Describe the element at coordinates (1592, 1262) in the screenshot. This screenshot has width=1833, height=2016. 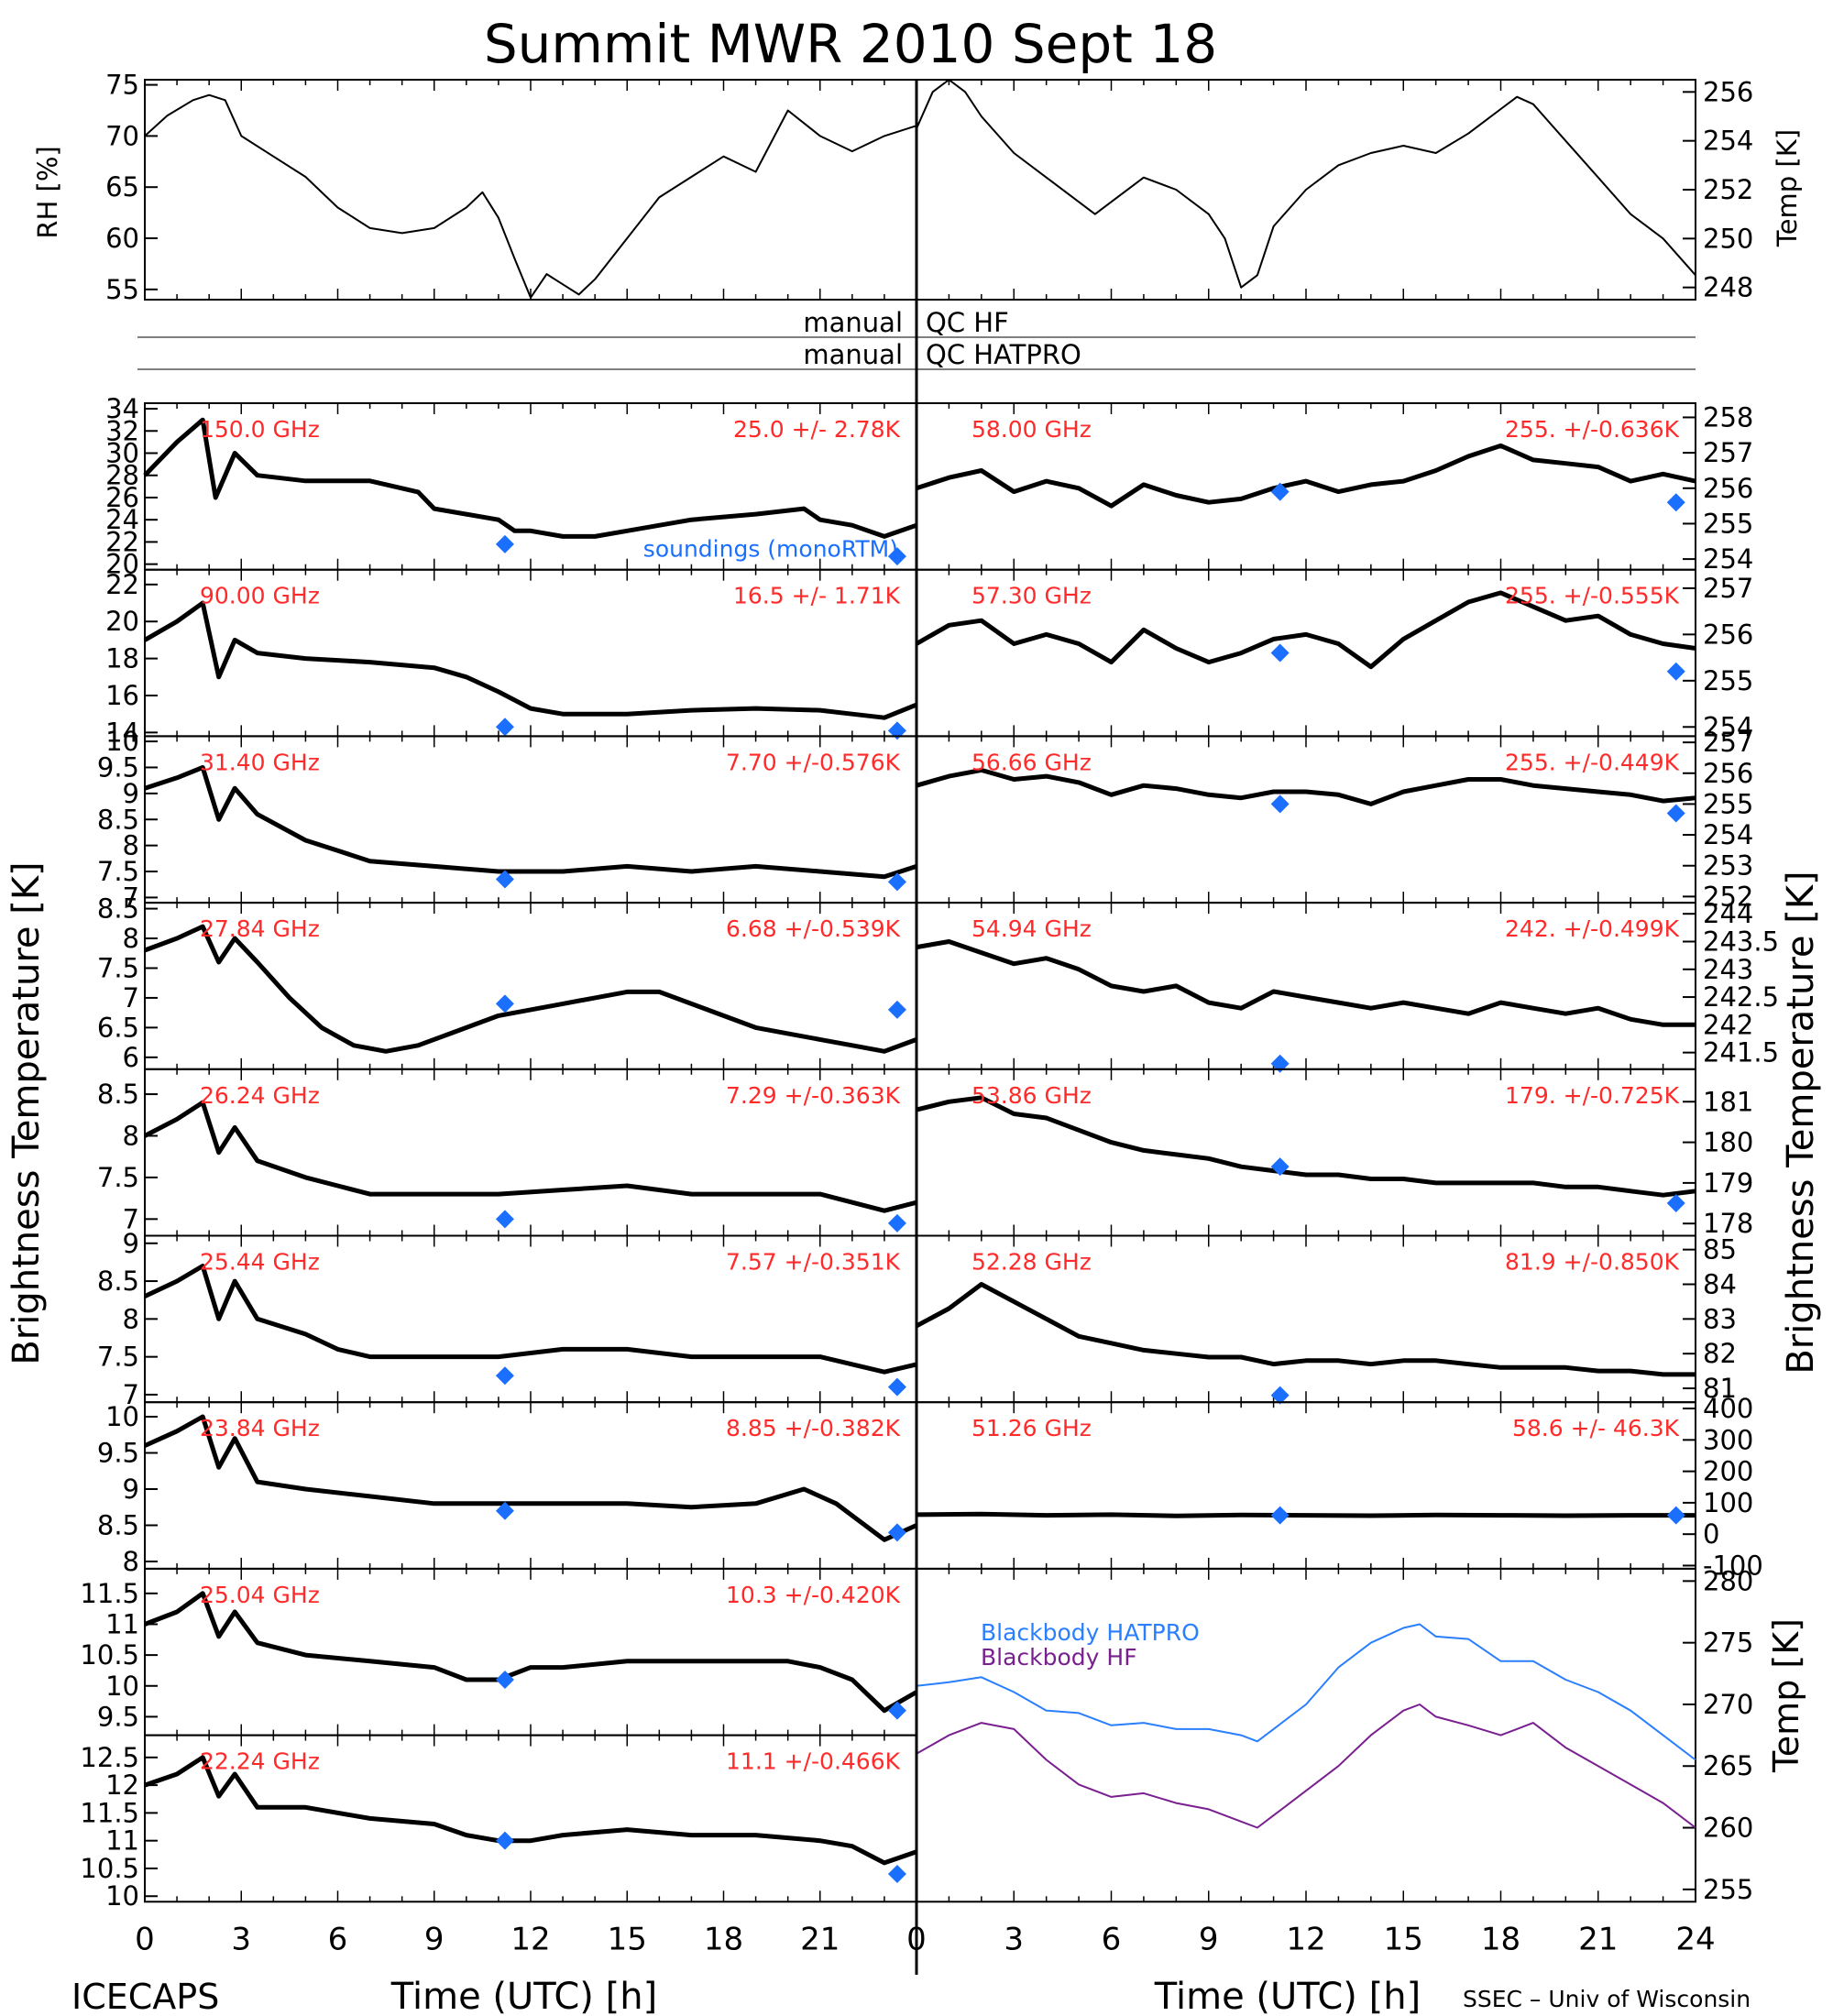
I see `stat-label: 81.9 +/-0.850K` at that location.